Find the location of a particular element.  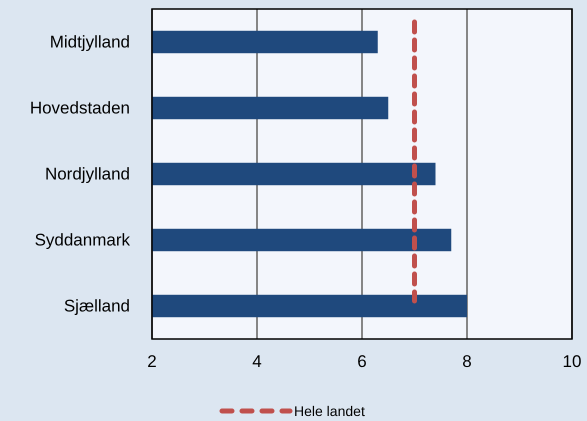

y-tick-label: Syddanmark is located at coordinates (82, 240).